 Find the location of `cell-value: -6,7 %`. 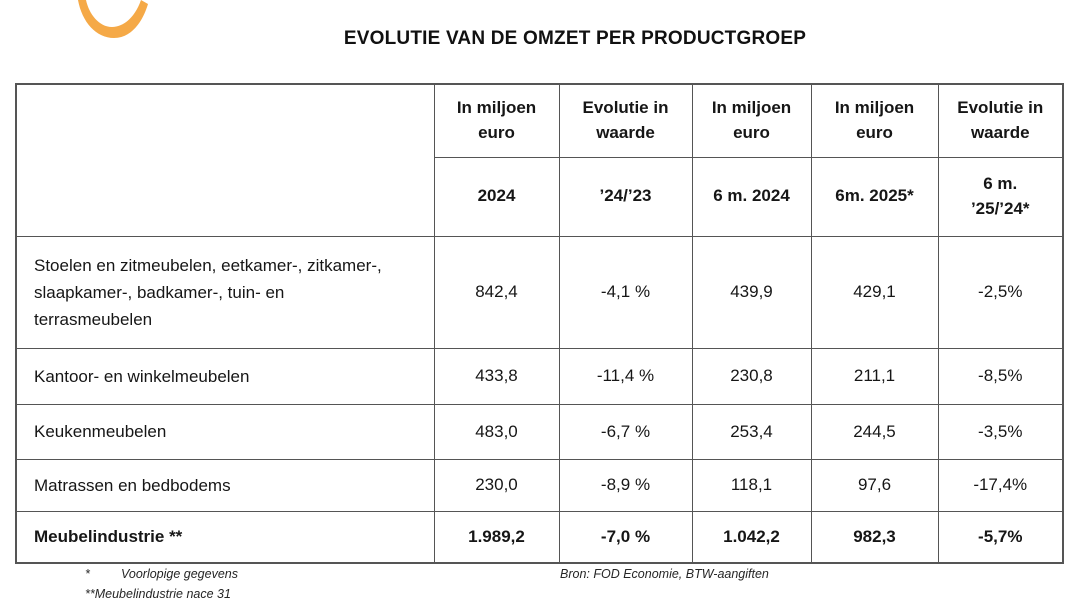

cell-value: -6,7 % is located at coordinates (625, 431).